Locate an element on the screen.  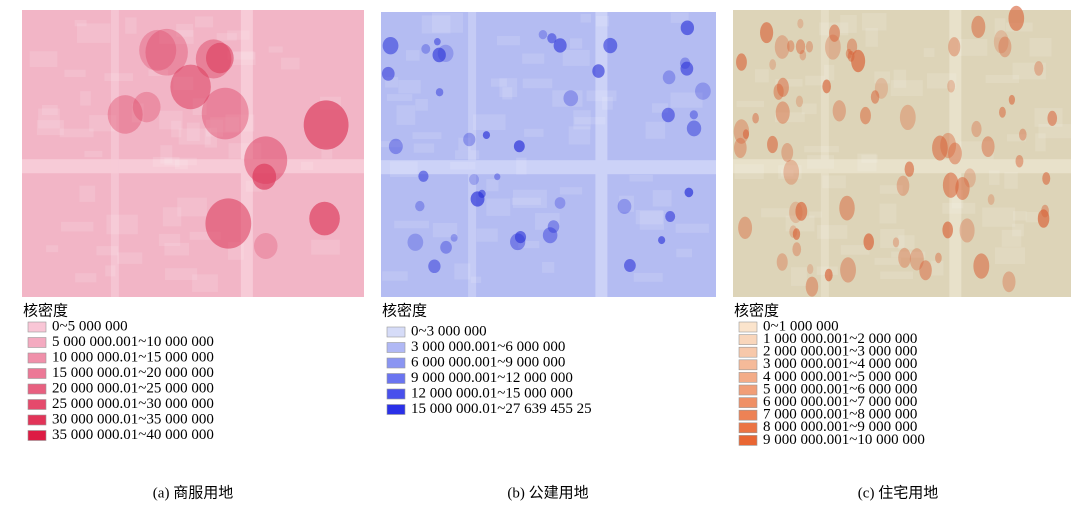
caption: (c) 住宅用地 is located at coordinates (898, 492).